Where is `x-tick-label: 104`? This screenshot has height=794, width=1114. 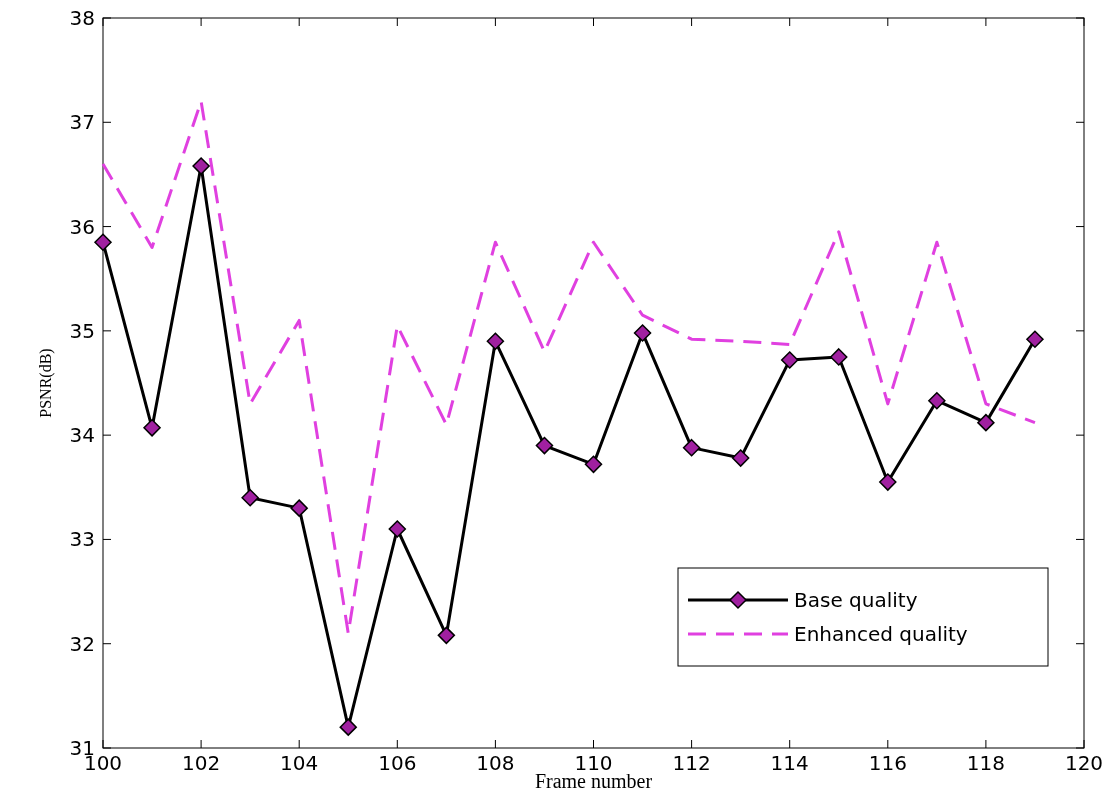 x-tick-label: 104 is located at coordinates (299, 763).